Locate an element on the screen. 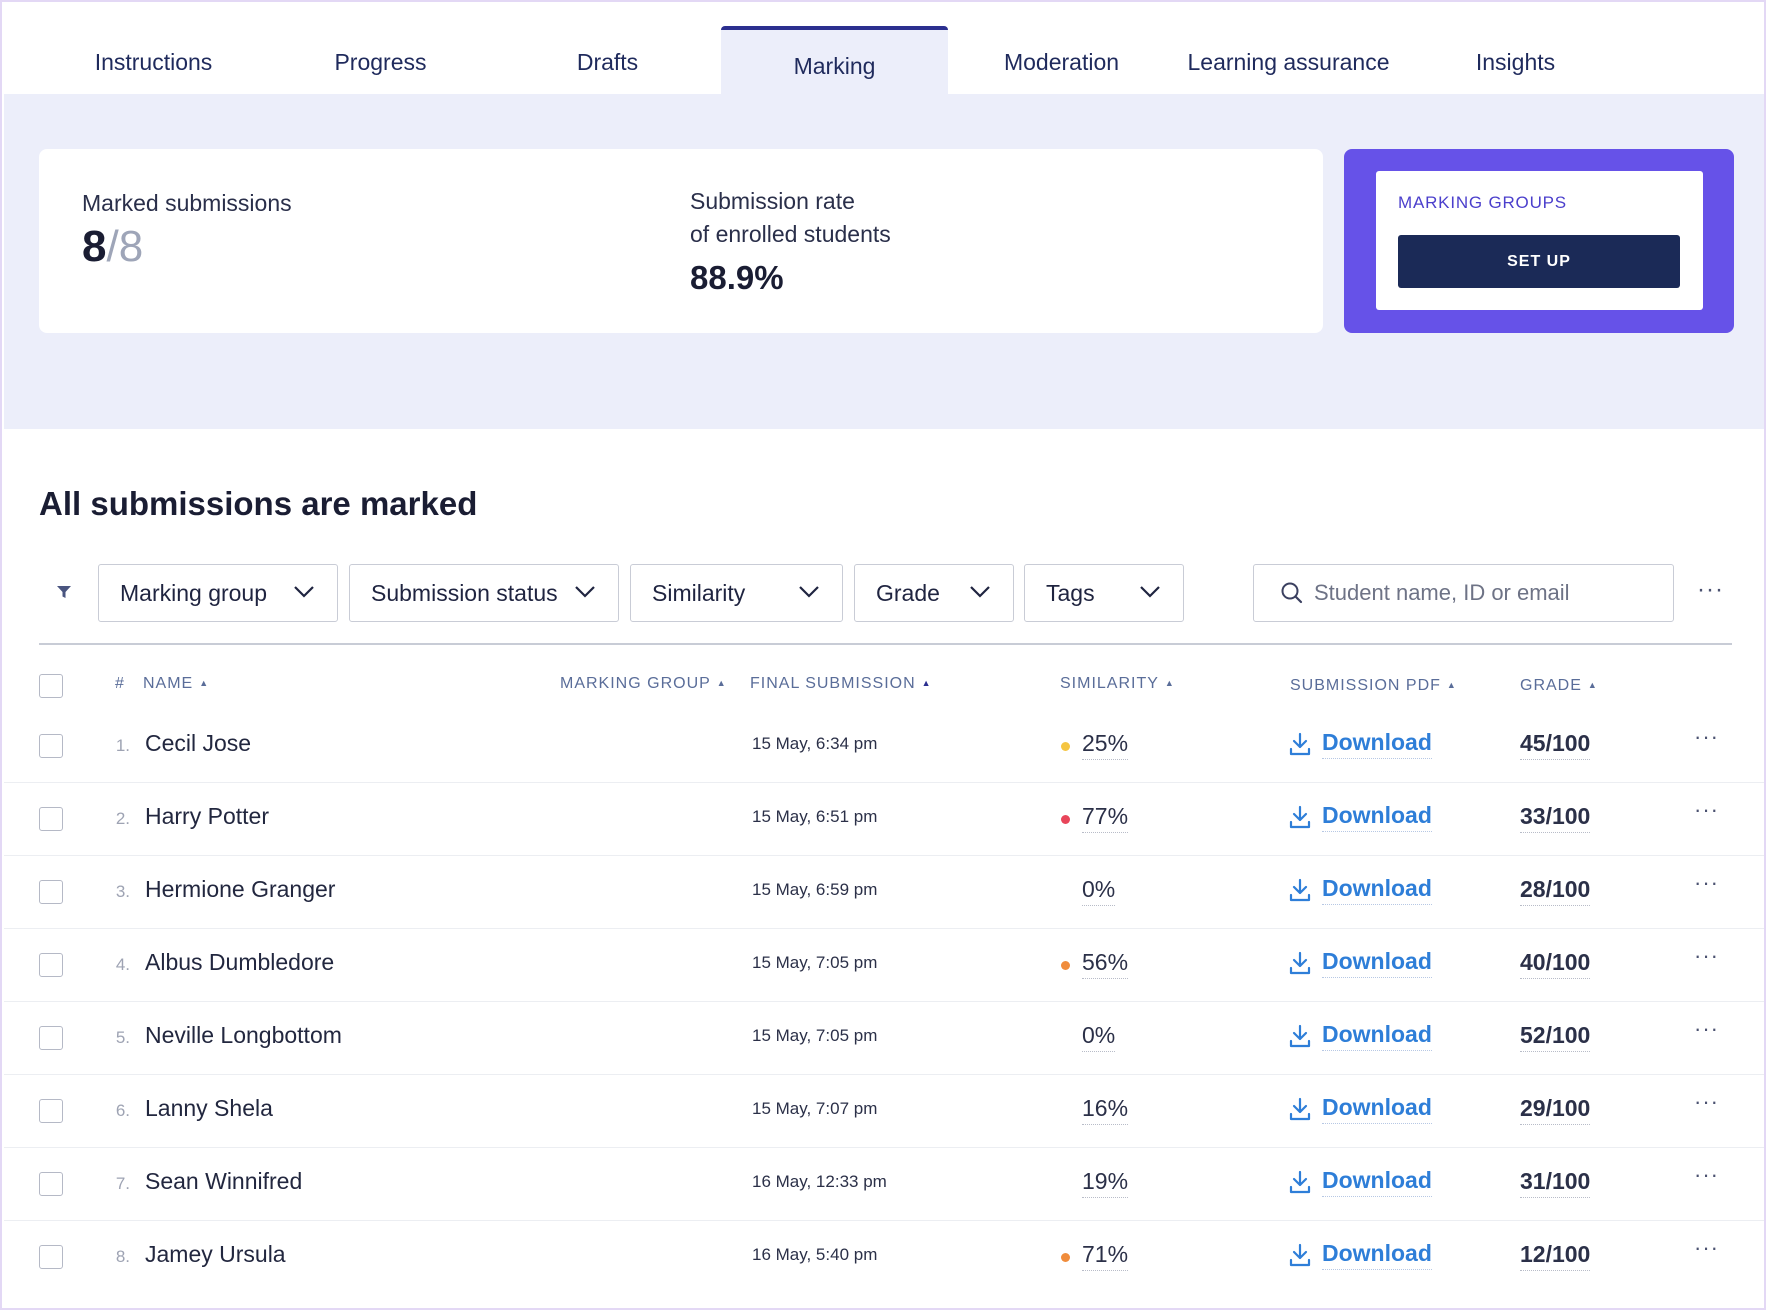 The image size is (1766, 1310). column-header-similarity-label: SIMILARITY is located at coordinates (1109, 683).